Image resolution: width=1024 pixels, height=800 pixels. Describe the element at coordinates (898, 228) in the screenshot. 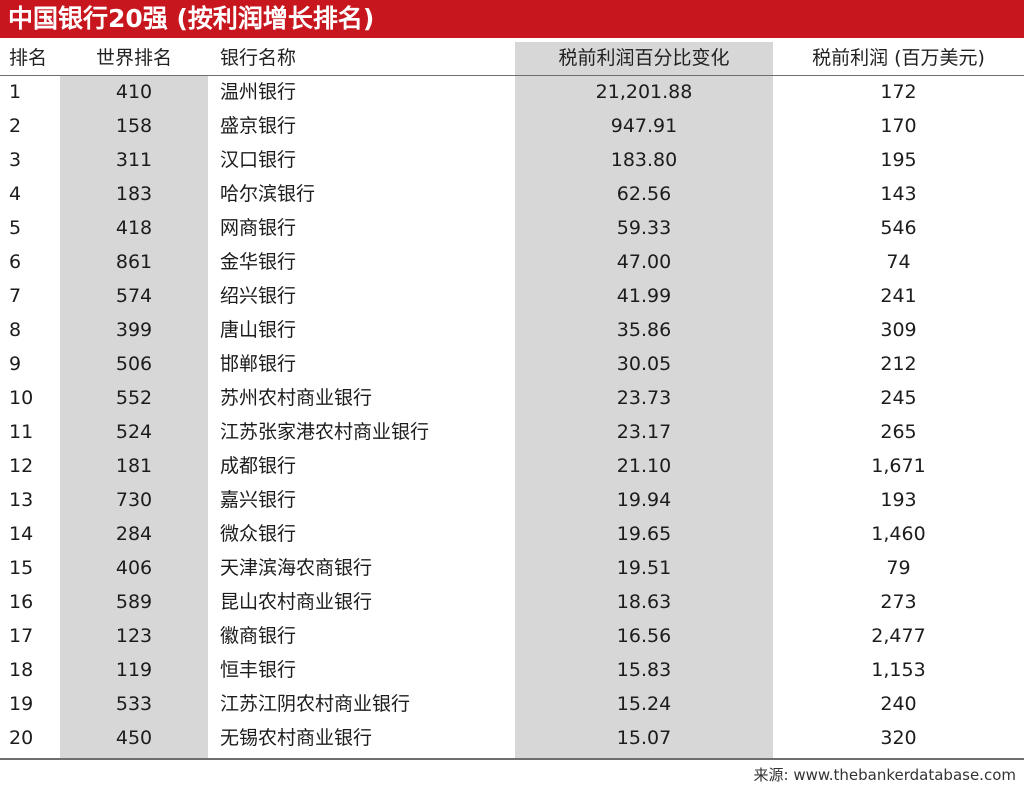

I see `cell-pretax-profit: 546` at that location.